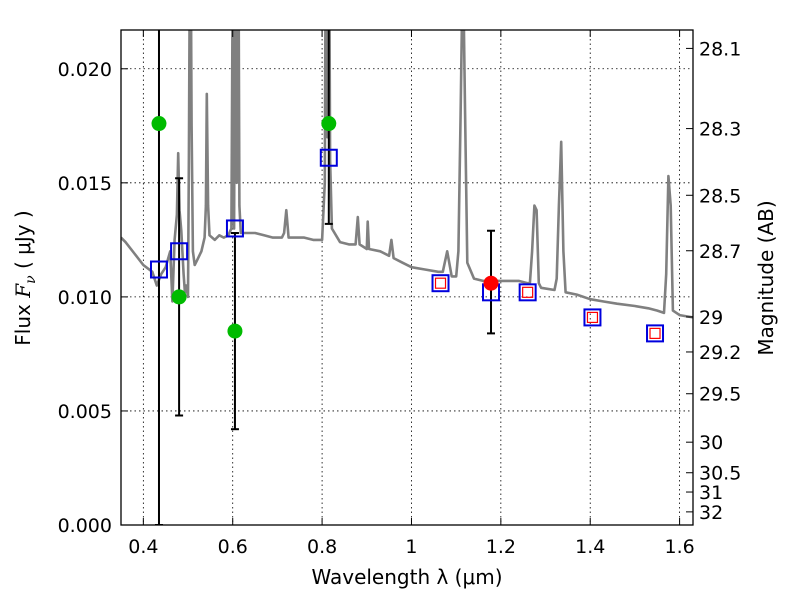 The width and height of the screenshot is (800, 600). What do you see at coordinates (85, 298) in the screenshot?
I see `y-tick-label-2: 0.010` at bounding box center [85, 298].